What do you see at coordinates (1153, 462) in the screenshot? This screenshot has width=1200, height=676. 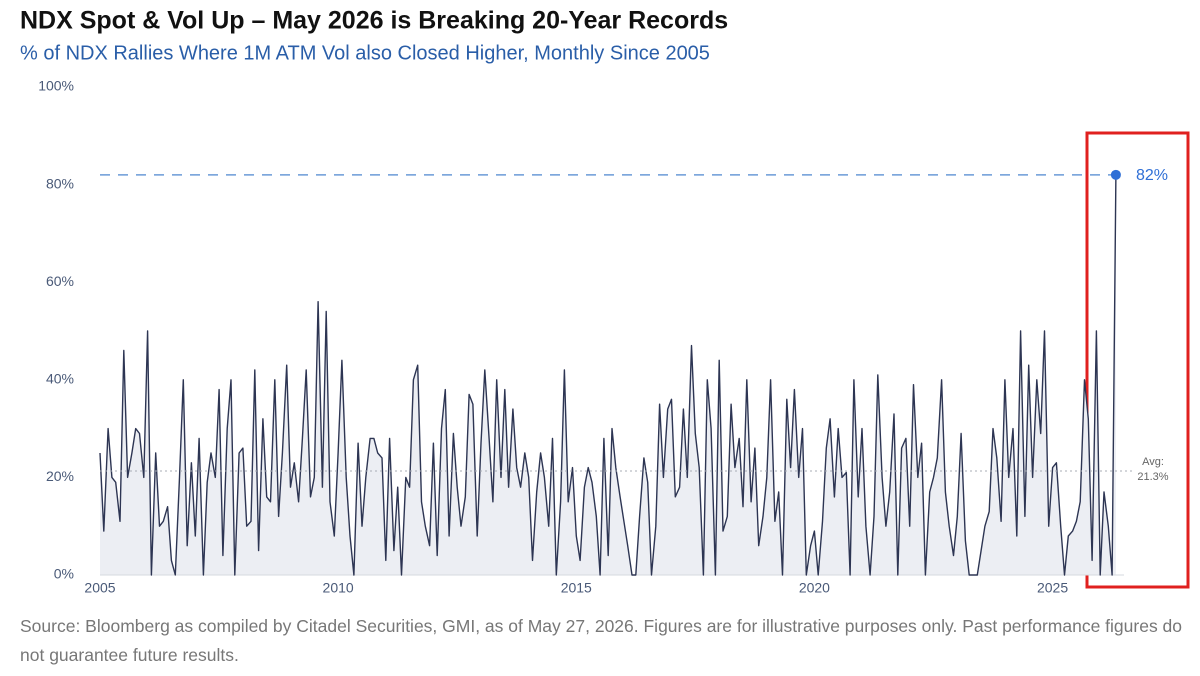 I see `average-label: Avg:` at bounding box center [1153, 462].